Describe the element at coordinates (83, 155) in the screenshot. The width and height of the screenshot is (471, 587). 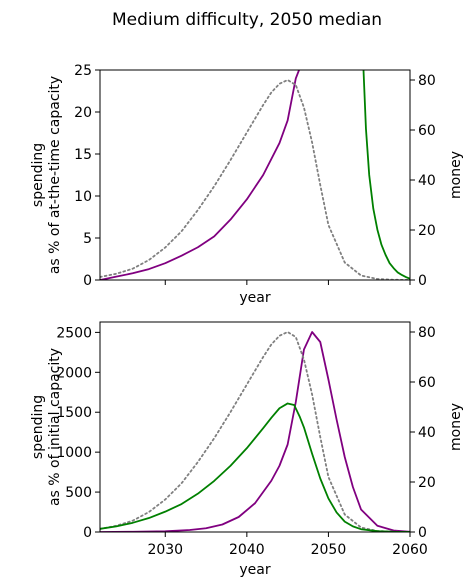
I see `left-ytick-label: 15` at that location.